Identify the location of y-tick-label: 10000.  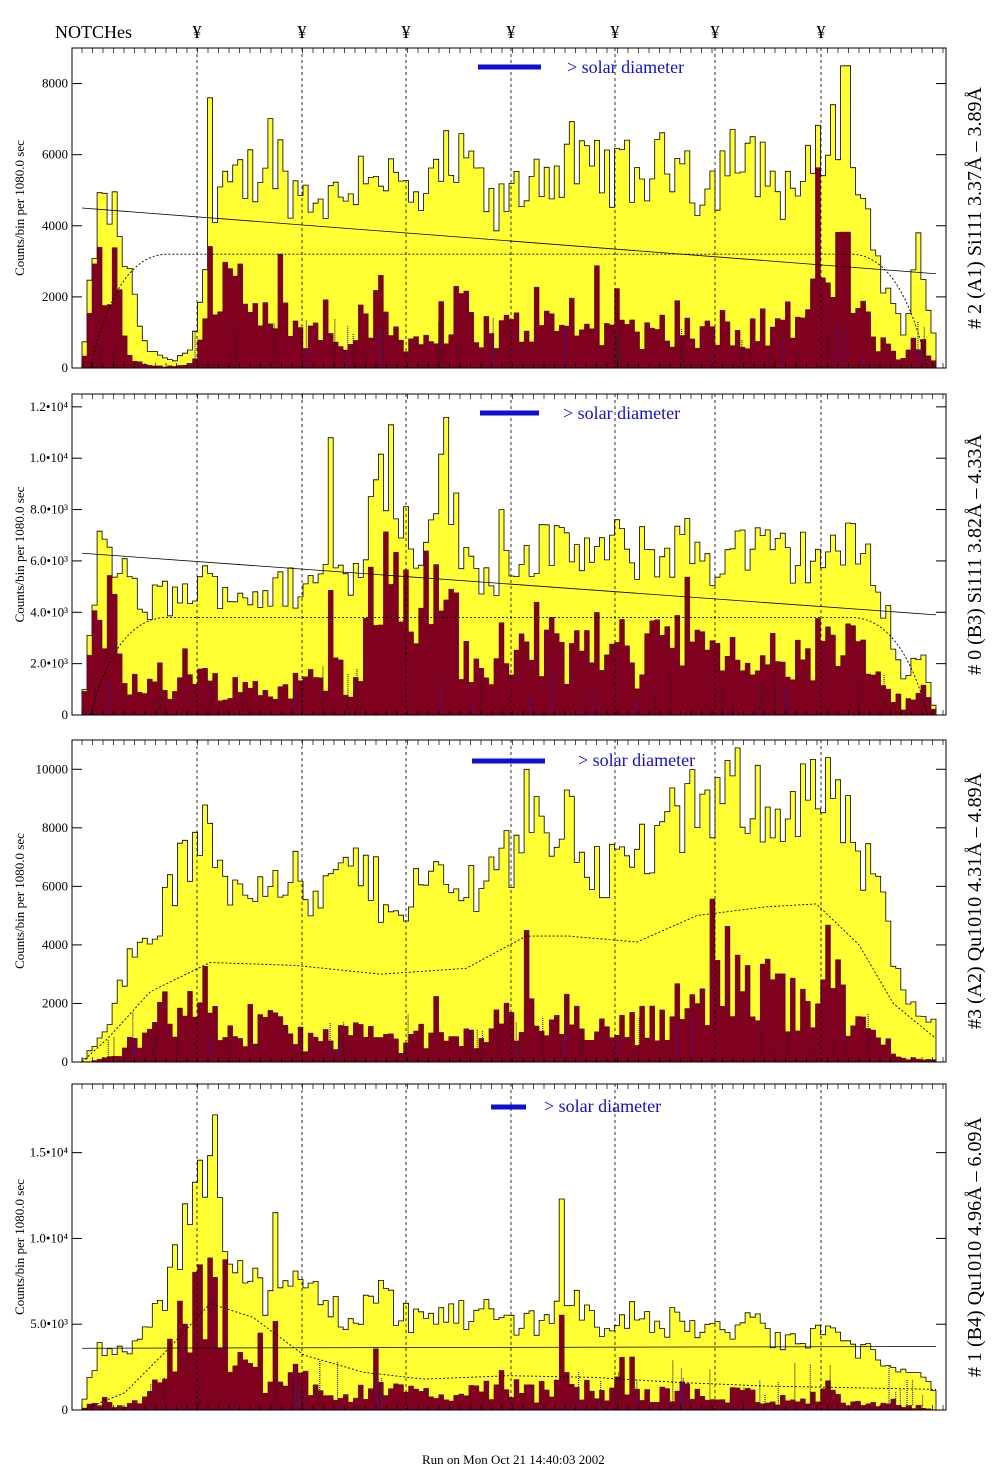
(52, 768).